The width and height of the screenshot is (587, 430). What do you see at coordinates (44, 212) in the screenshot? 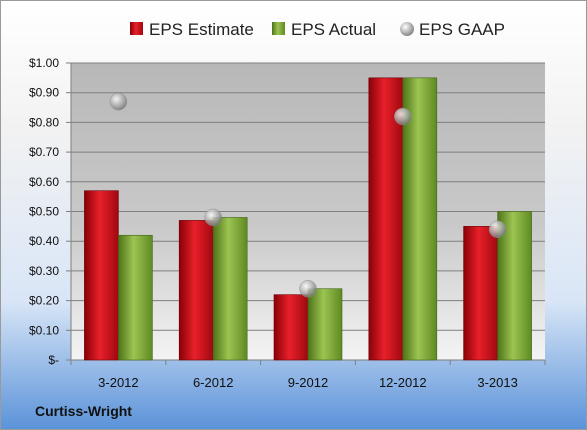
I see `y-tick-label: $0.50` at bounding box center [44, 212].